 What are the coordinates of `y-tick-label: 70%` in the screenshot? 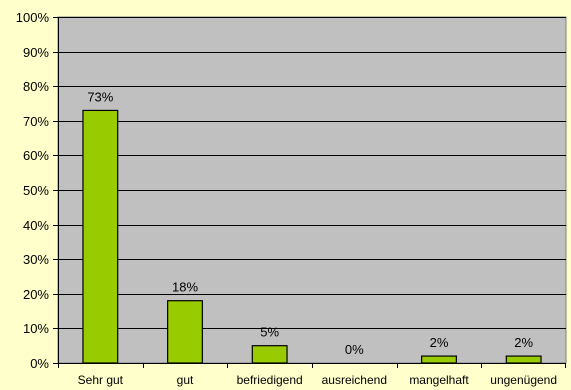 It's located at (36, 121).